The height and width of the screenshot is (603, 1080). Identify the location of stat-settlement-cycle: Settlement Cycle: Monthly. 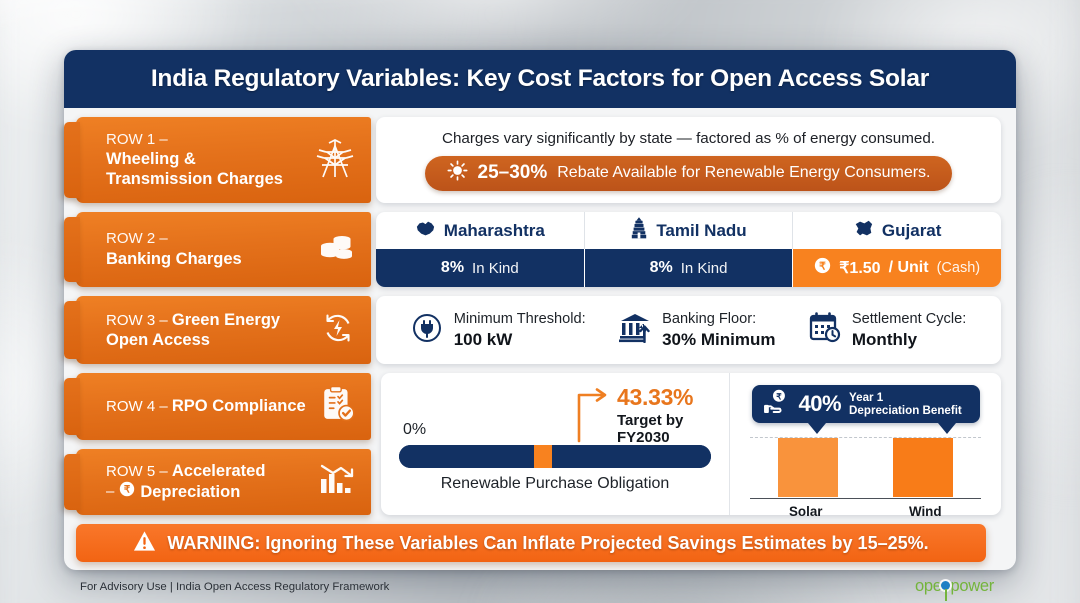
(887, 330).